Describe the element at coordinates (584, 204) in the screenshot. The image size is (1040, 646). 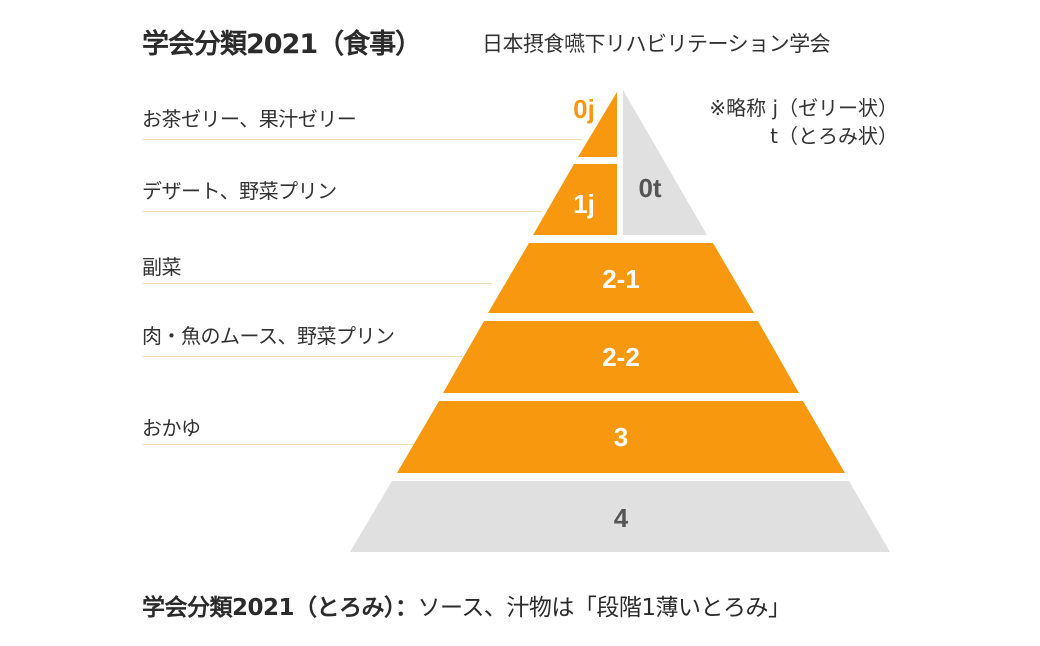
I see `tier-label-1j: 1j` at that location.